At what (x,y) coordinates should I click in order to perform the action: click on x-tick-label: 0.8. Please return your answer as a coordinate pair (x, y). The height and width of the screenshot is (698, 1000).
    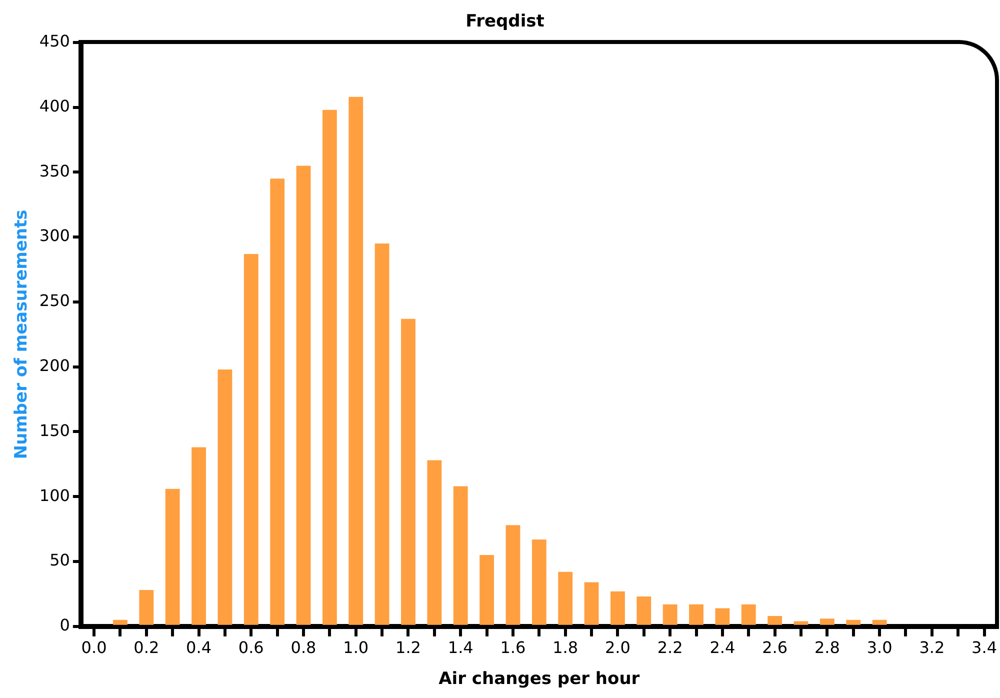
    Looking at the image, I should click on (303, 648).